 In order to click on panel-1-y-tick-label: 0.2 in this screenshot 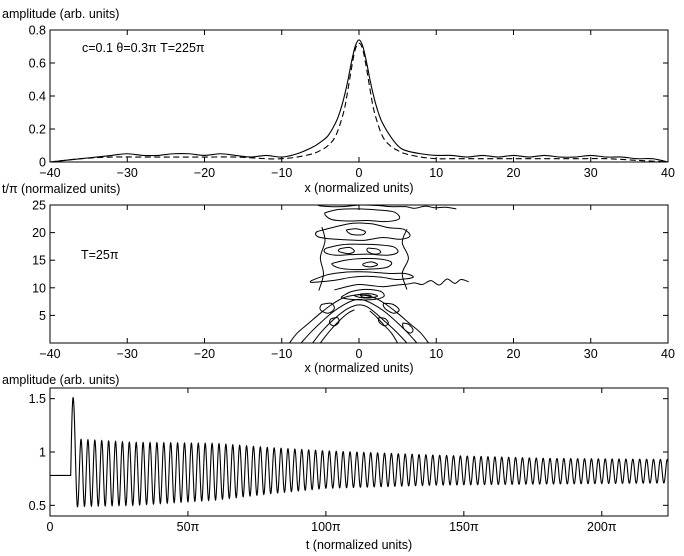, I will do `click(37, 130)`.